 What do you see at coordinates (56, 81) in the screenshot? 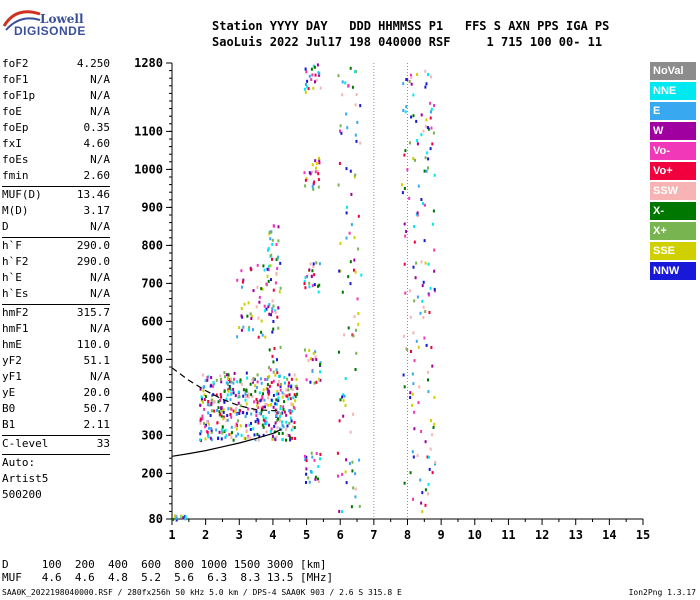
I see `param-row: foF1 N/A` at bounding box center [56, 81].